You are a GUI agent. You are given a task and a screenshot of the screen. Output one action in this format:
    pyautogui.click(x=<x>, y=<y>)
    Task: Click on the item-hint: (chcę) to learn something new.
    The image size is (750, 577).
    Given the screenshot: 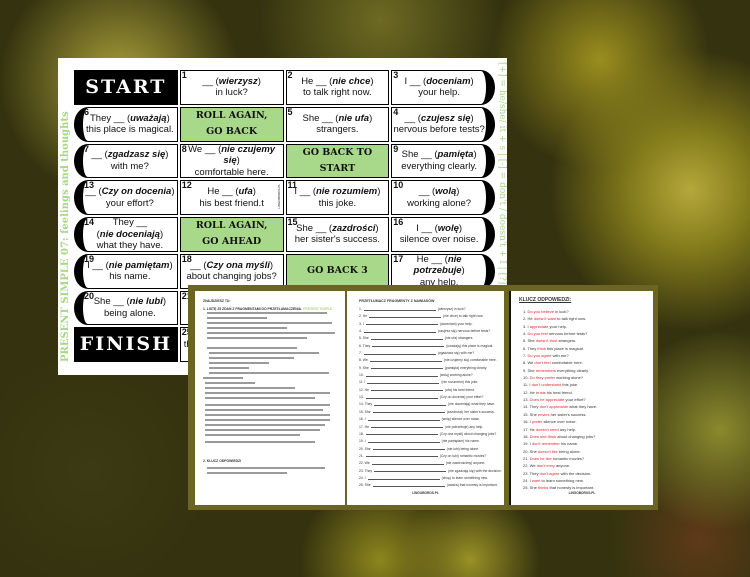 What is the action you would take?
    pyautogui.click(x=464, y=477)
    